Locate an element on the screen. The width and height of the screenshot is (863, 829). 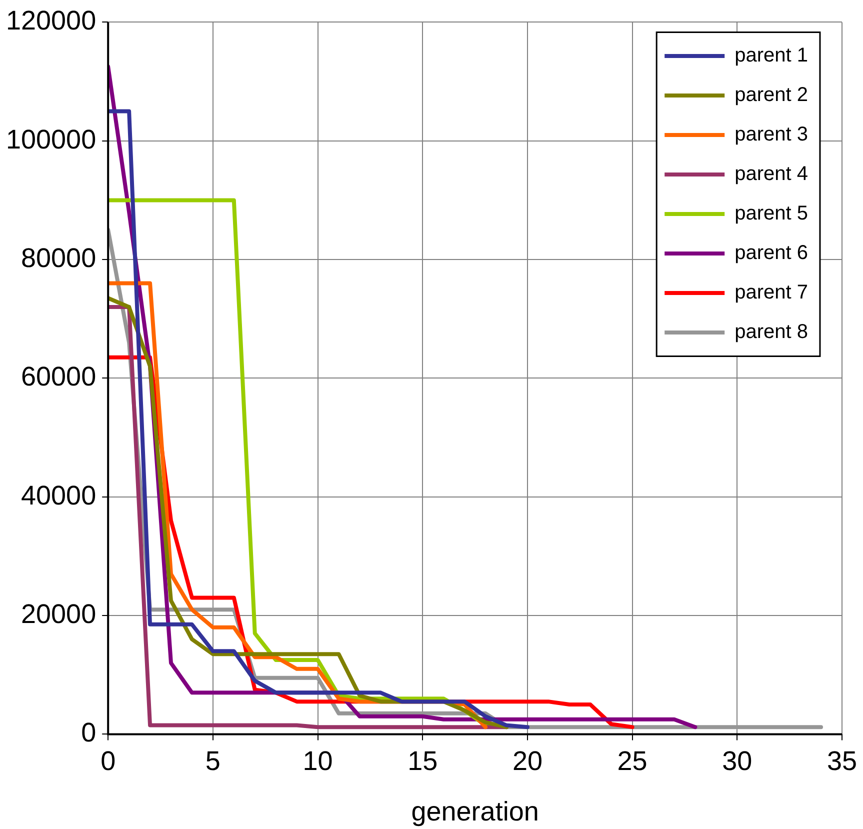
x-tick-label: 10 is located at coordinates (317, 761).